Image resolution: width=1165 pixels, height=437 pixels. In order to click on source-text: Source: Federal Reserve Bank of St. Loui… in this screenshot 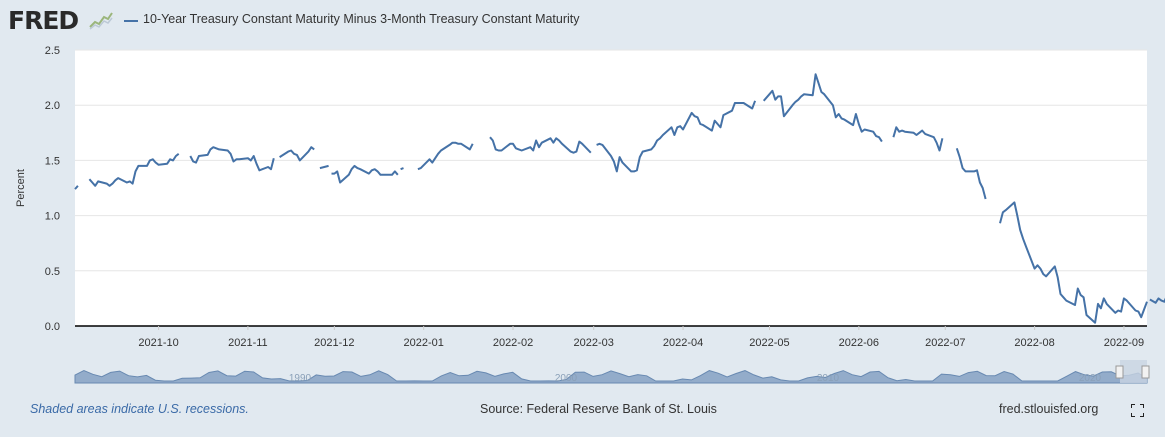, I will do `click(598, 409)`.